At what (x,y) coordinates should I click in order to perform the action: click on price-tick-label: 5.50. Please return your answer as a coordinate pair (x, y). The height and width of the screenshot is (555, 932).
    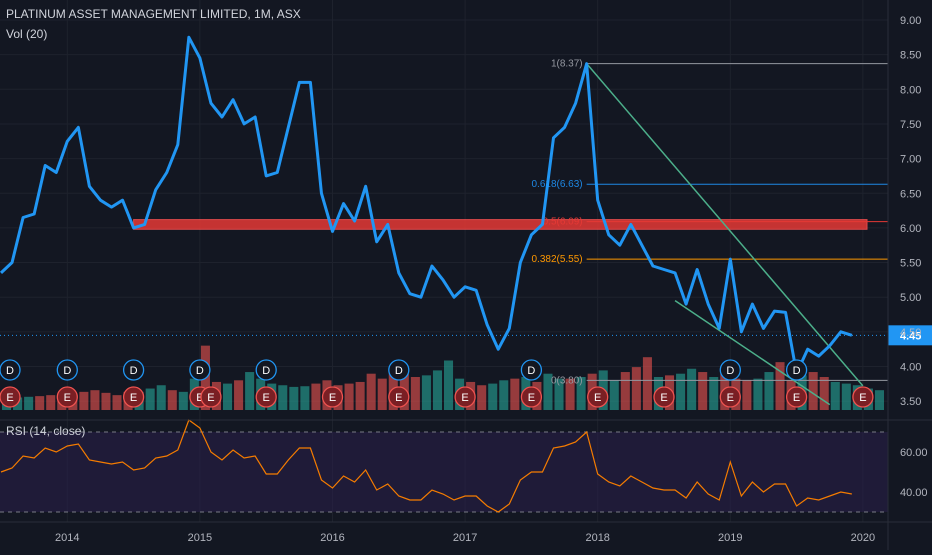
    Looking at the image, I should click on (910, 264).